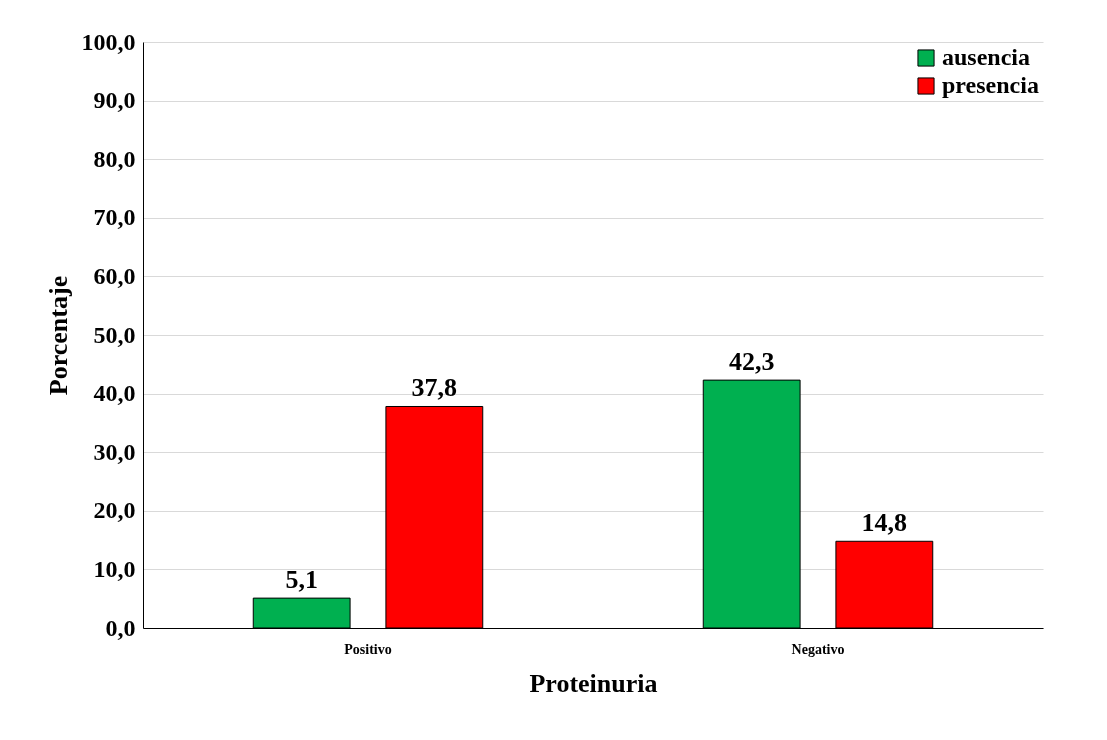 The height and width of the screenshot is (740, 1107). Describe the element at coordinates (434, 388) in the screenshot. I see `data-label: 37,8` at that location.